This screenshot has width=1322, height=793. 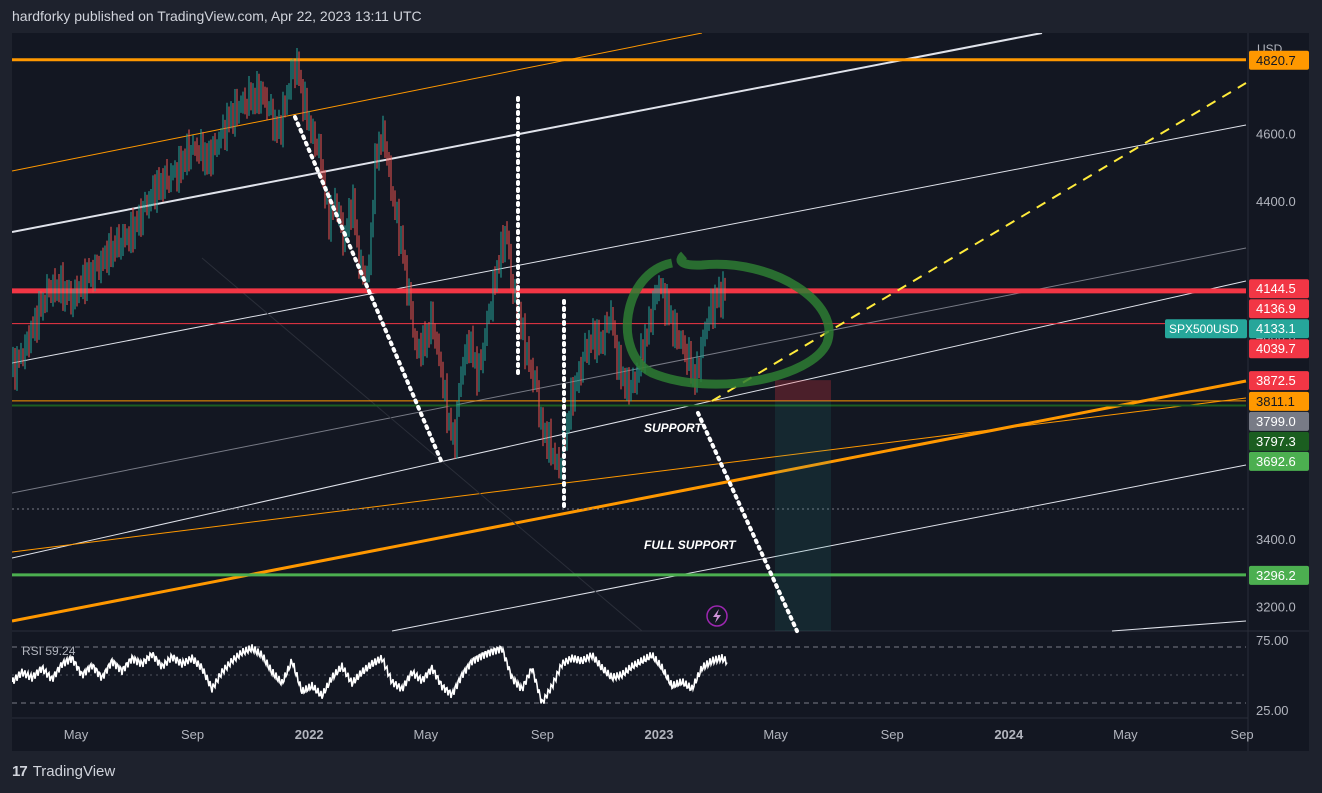 I want to click on price-tick: 3200.0, so click(x=1276, y=606).